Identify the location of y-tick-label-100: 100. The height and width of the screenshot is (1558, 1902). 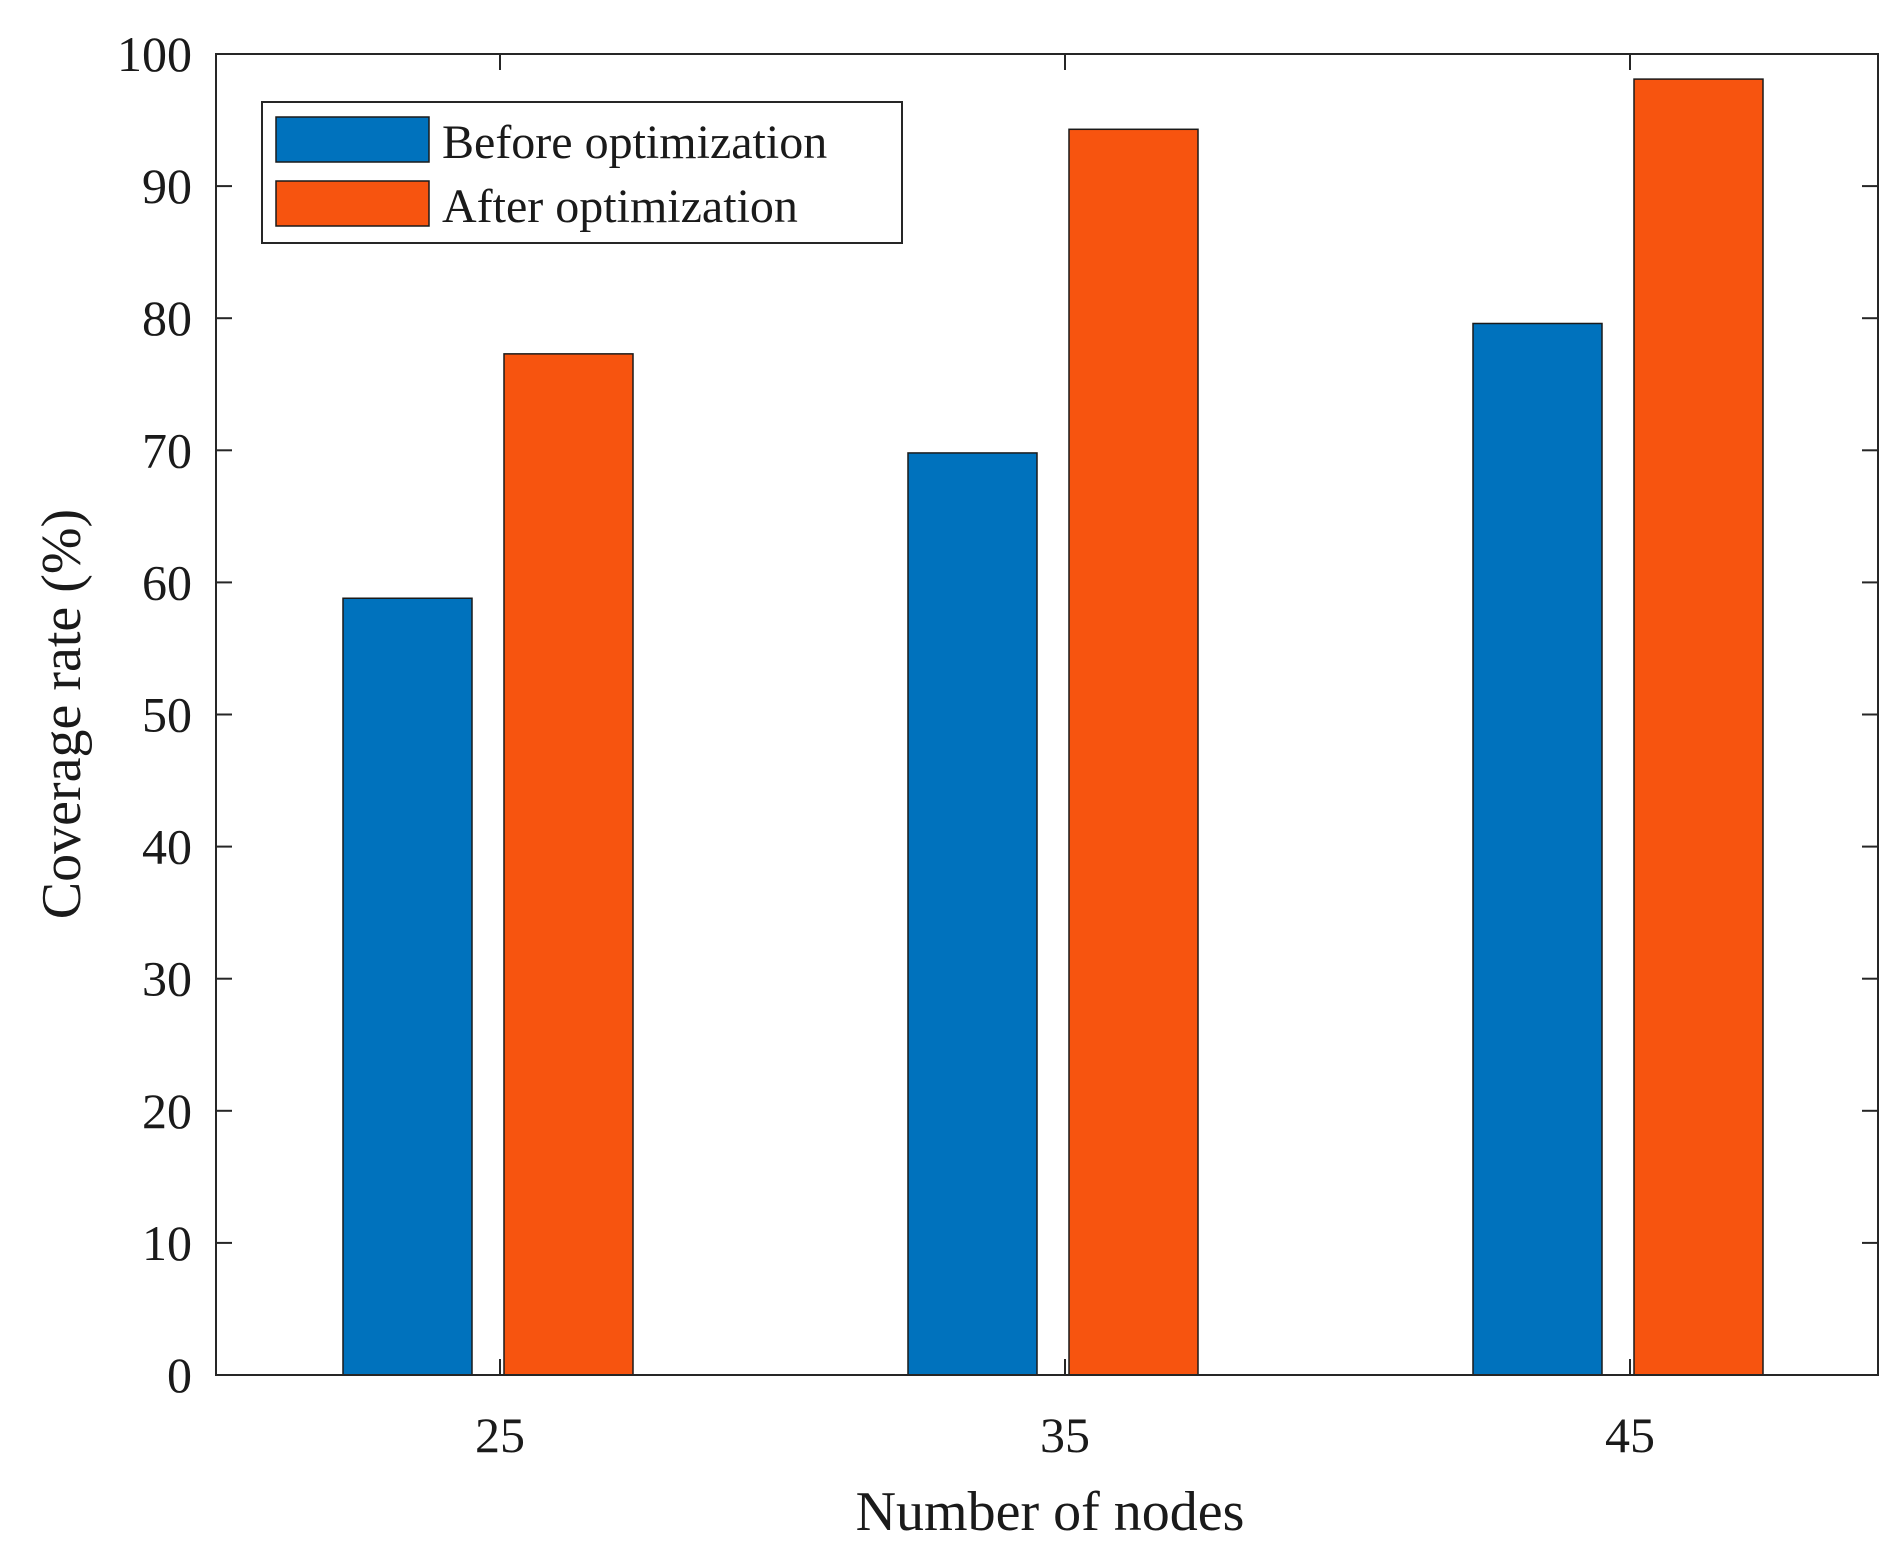
(154, 54).